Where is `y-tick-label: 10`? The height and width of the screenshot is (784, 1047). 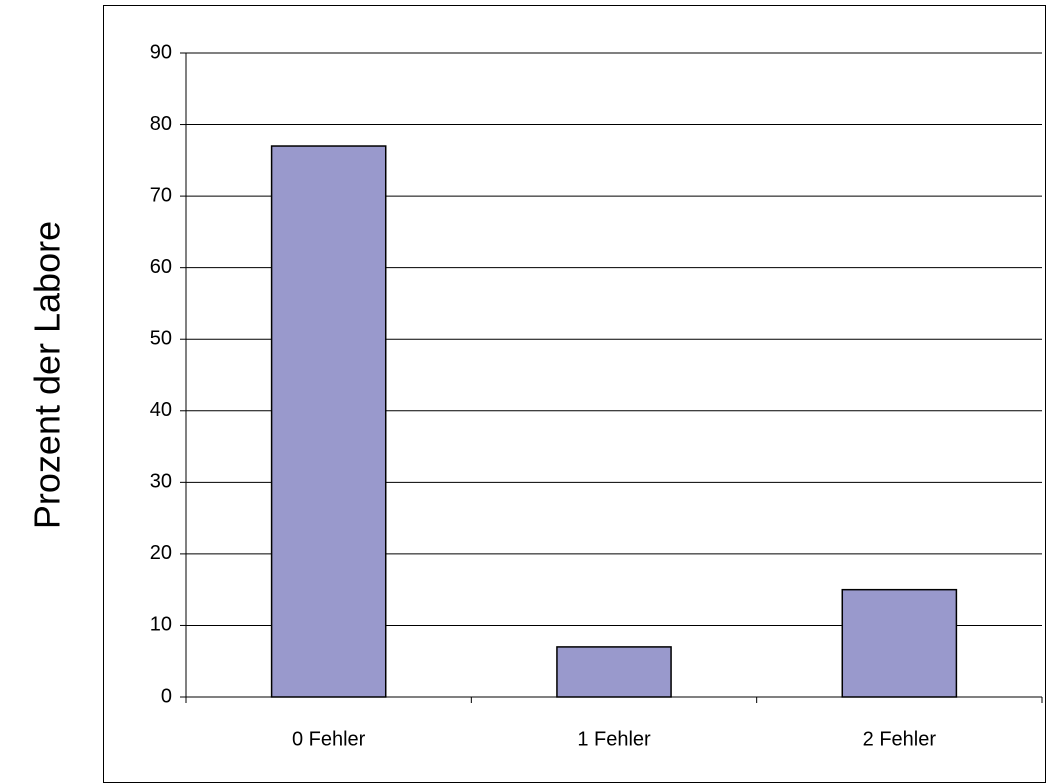
y-tick-label: 10 is located at coordinates (161, 625).